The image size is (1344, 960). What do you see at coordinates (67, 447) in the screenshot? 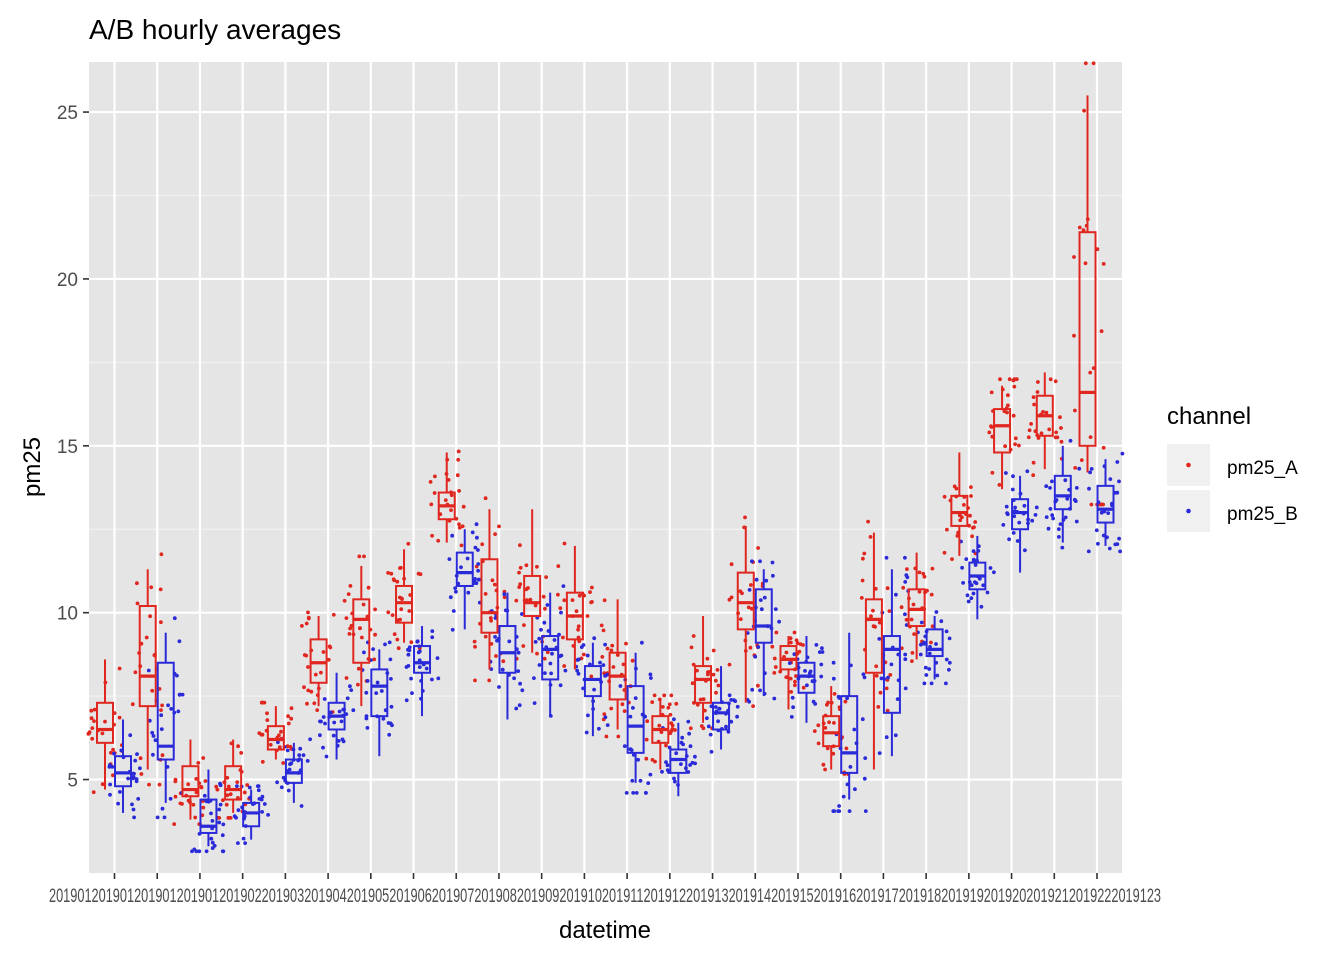
I see `y-tick-label: 15` at bounding box center [67, 447].